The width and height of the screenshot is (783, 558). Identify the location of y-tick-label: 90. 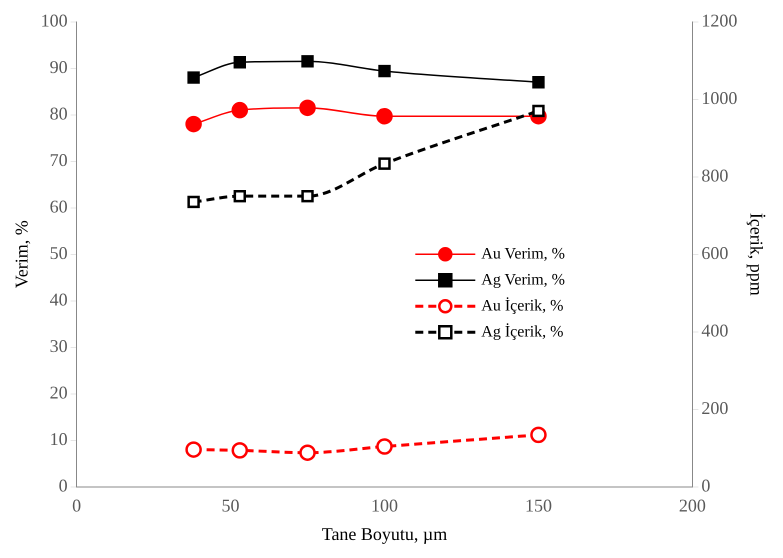
(59, 67).